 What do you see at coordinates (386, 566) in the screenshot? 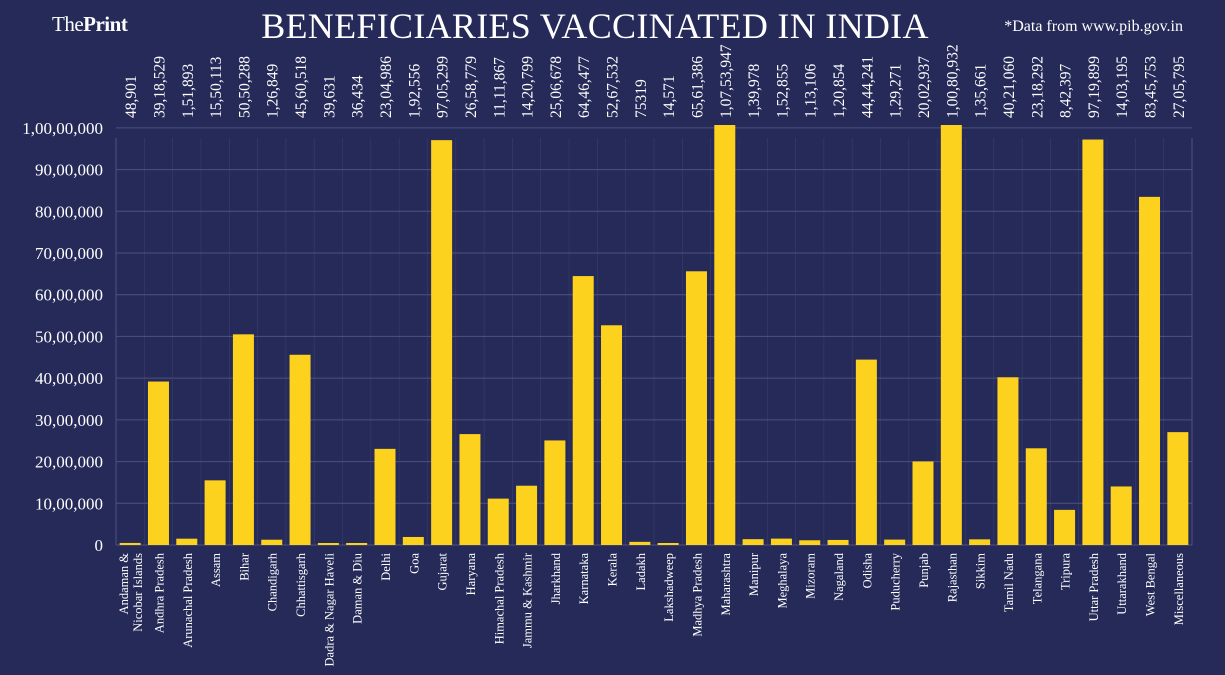
I see `x-tick-label: Delhi` at bounding box center [386, 566].